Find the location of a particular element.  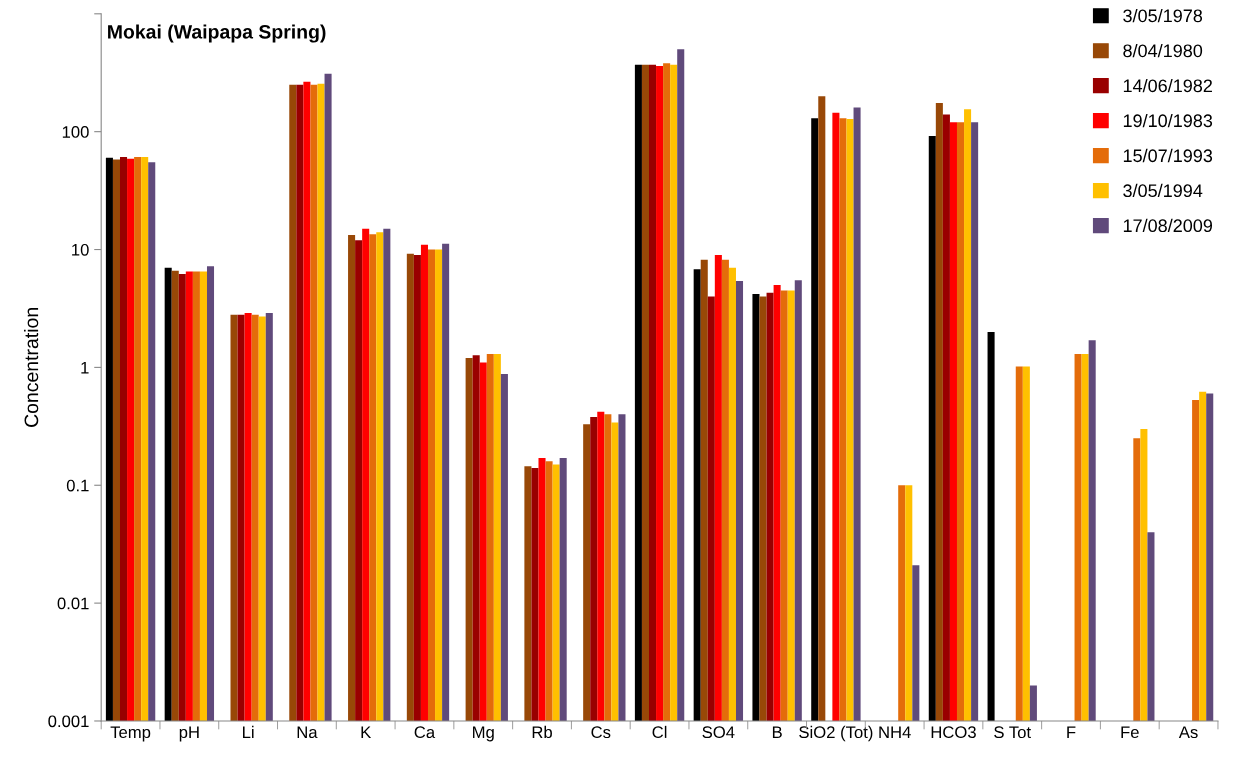

y-tick-label: 10 is located at coordinates (80, 249).